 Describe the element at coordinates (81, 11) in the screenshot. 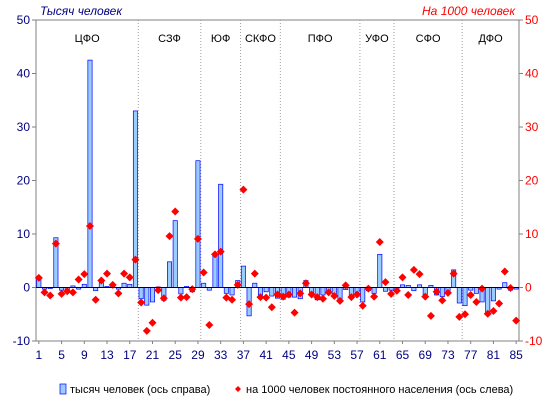

I see `left-unit-label: Тысяч человек` at that location.